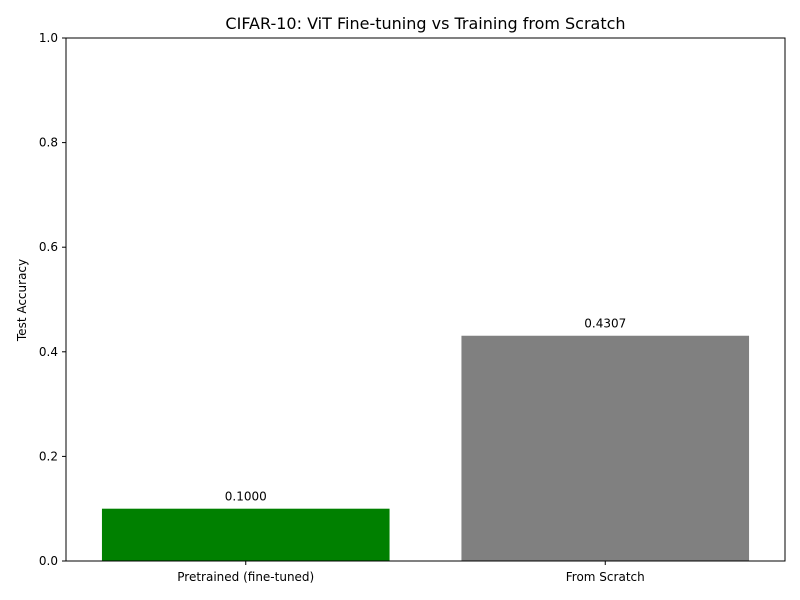  What do you see at coordinates (245, 577) in the screenshot?
I see `x-tick-label-1: Pretrained (fine-tuned)` at bounding box center [245, 577].